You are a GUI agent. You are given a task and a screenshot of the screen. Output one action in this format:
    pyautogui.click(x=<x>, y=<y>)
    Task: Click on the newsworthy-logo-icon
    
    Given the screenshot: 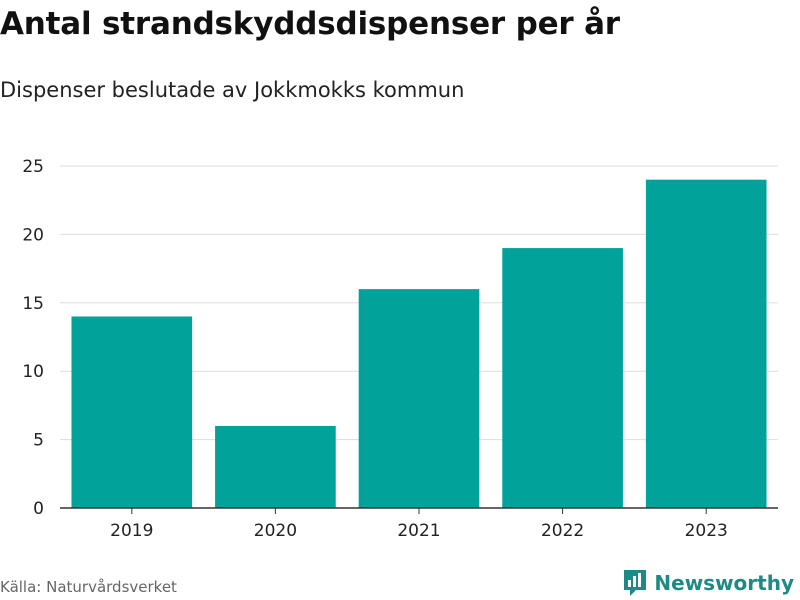 What is the action you would take?
    pyautogui.click(x=635, y=583)
    